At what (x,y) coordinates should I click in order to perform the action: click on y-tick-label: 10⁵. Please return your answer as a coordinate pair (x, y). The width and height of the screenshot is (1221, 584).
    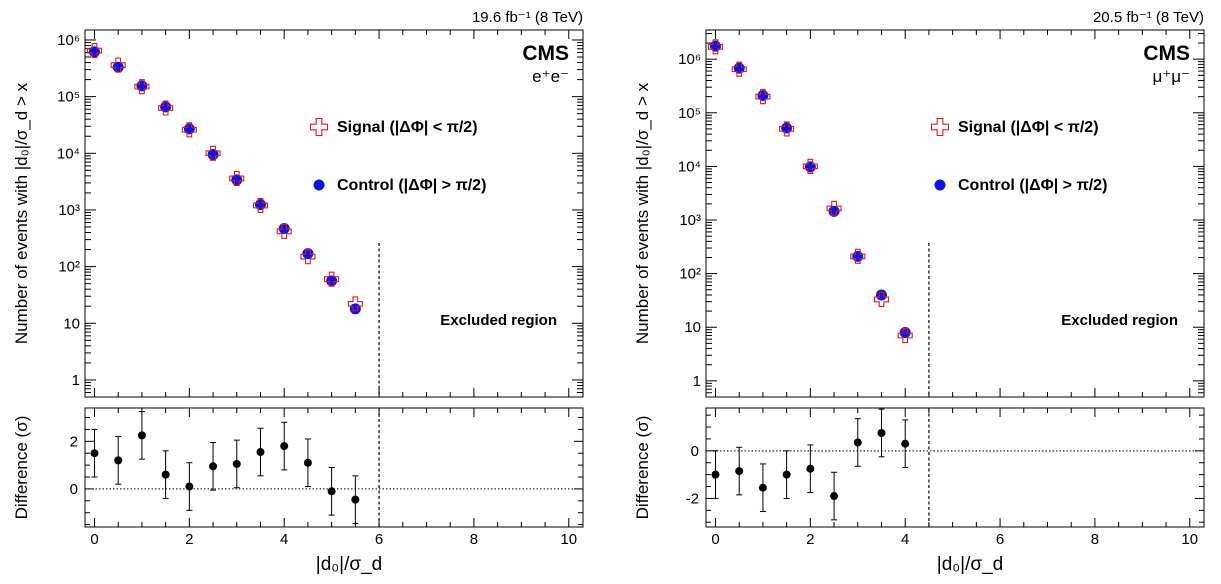
    Looking at the image, I should click on (68, 97).